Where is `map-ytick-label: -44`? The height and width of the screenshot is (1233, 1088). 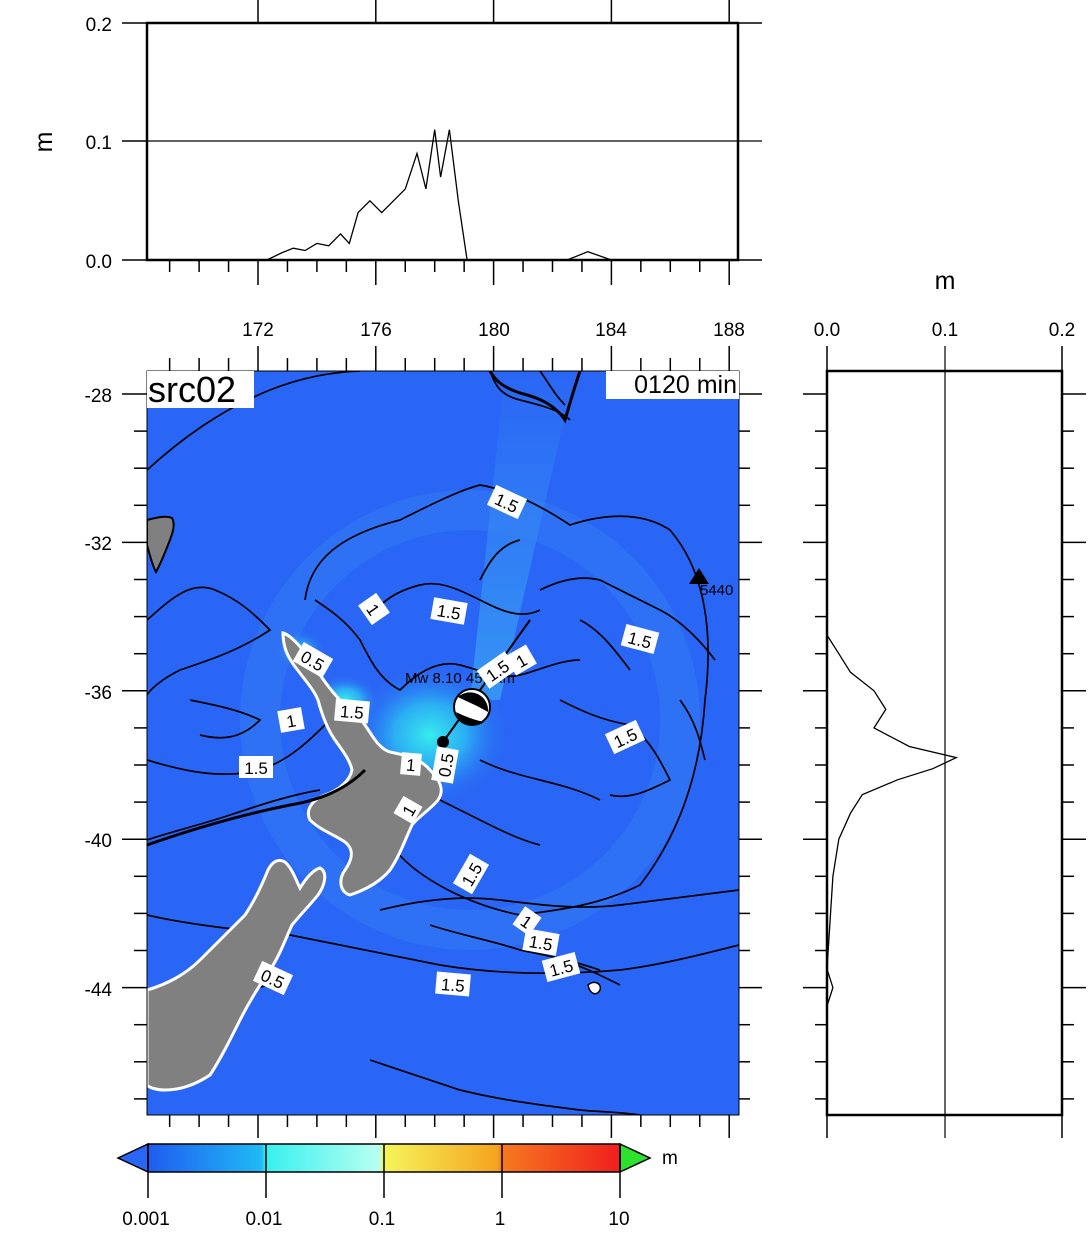
map-ytick-label: -44 is located at coordinates (99, 990).